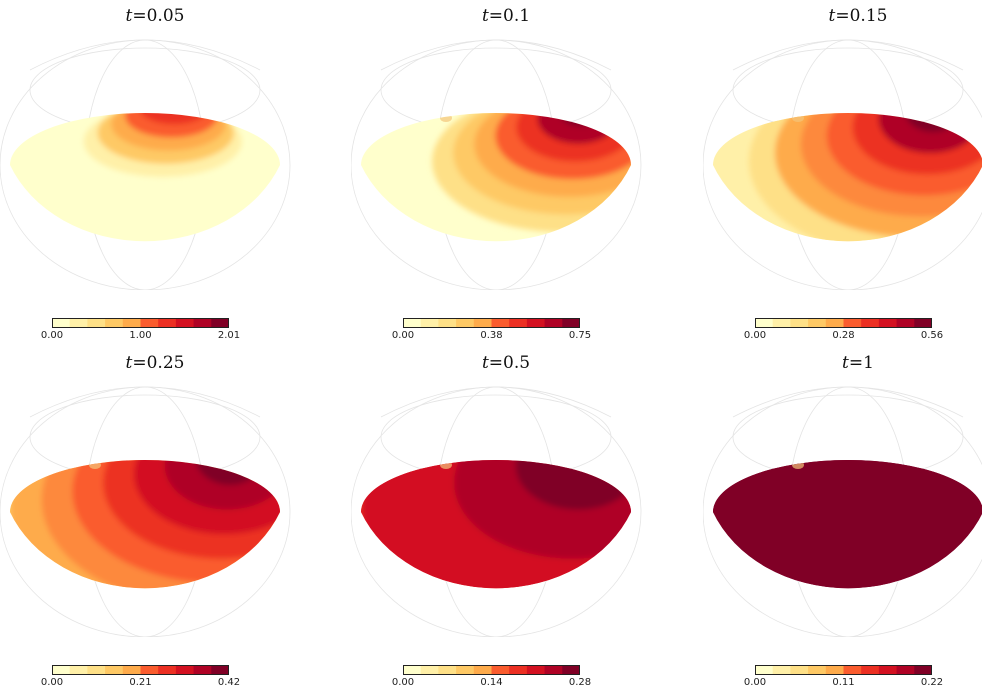  Describe the element at coordinates (491, 335) in the screenshot. I see `colorbar-tick-label: 0.38` at that location.